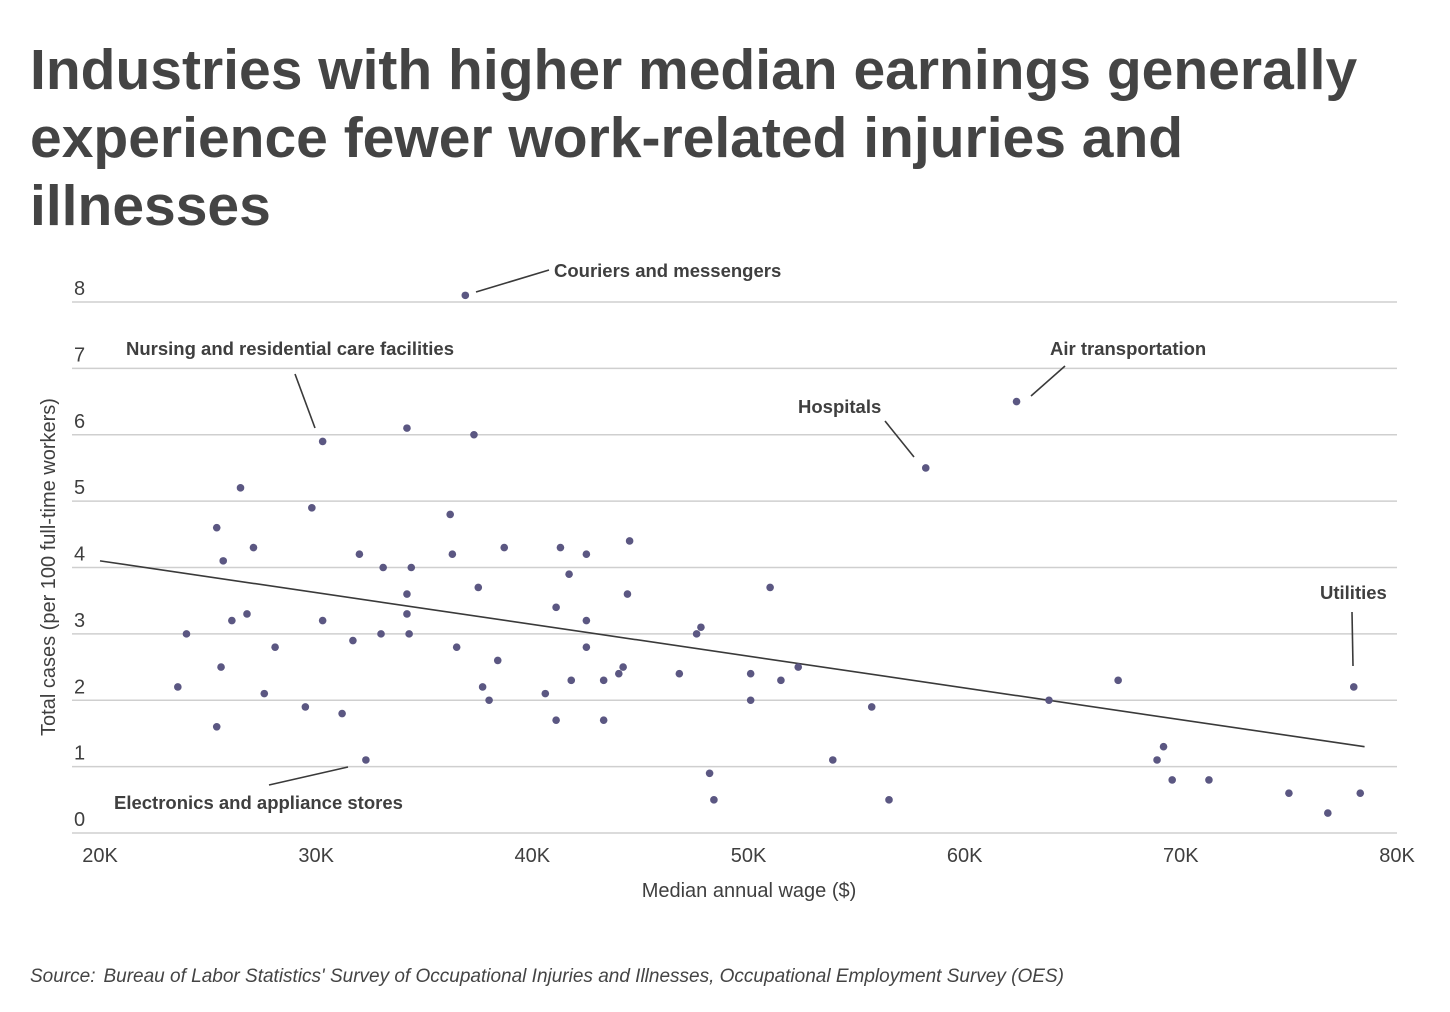  I want to click on y-tick-label: 0, so click(79, 820).